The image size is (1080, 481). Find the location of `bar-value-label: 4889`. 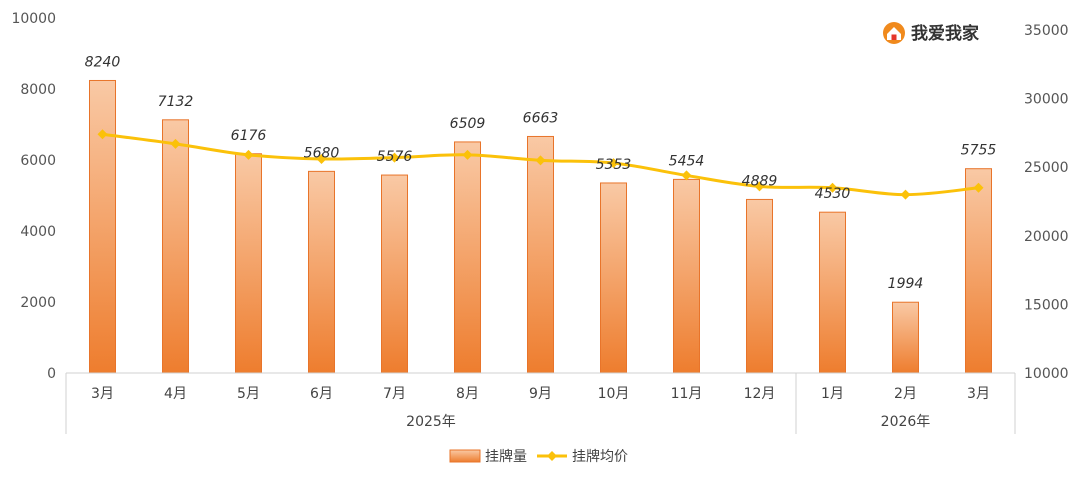

bar-value-label: 4889 is located at coordinates (760, 181).